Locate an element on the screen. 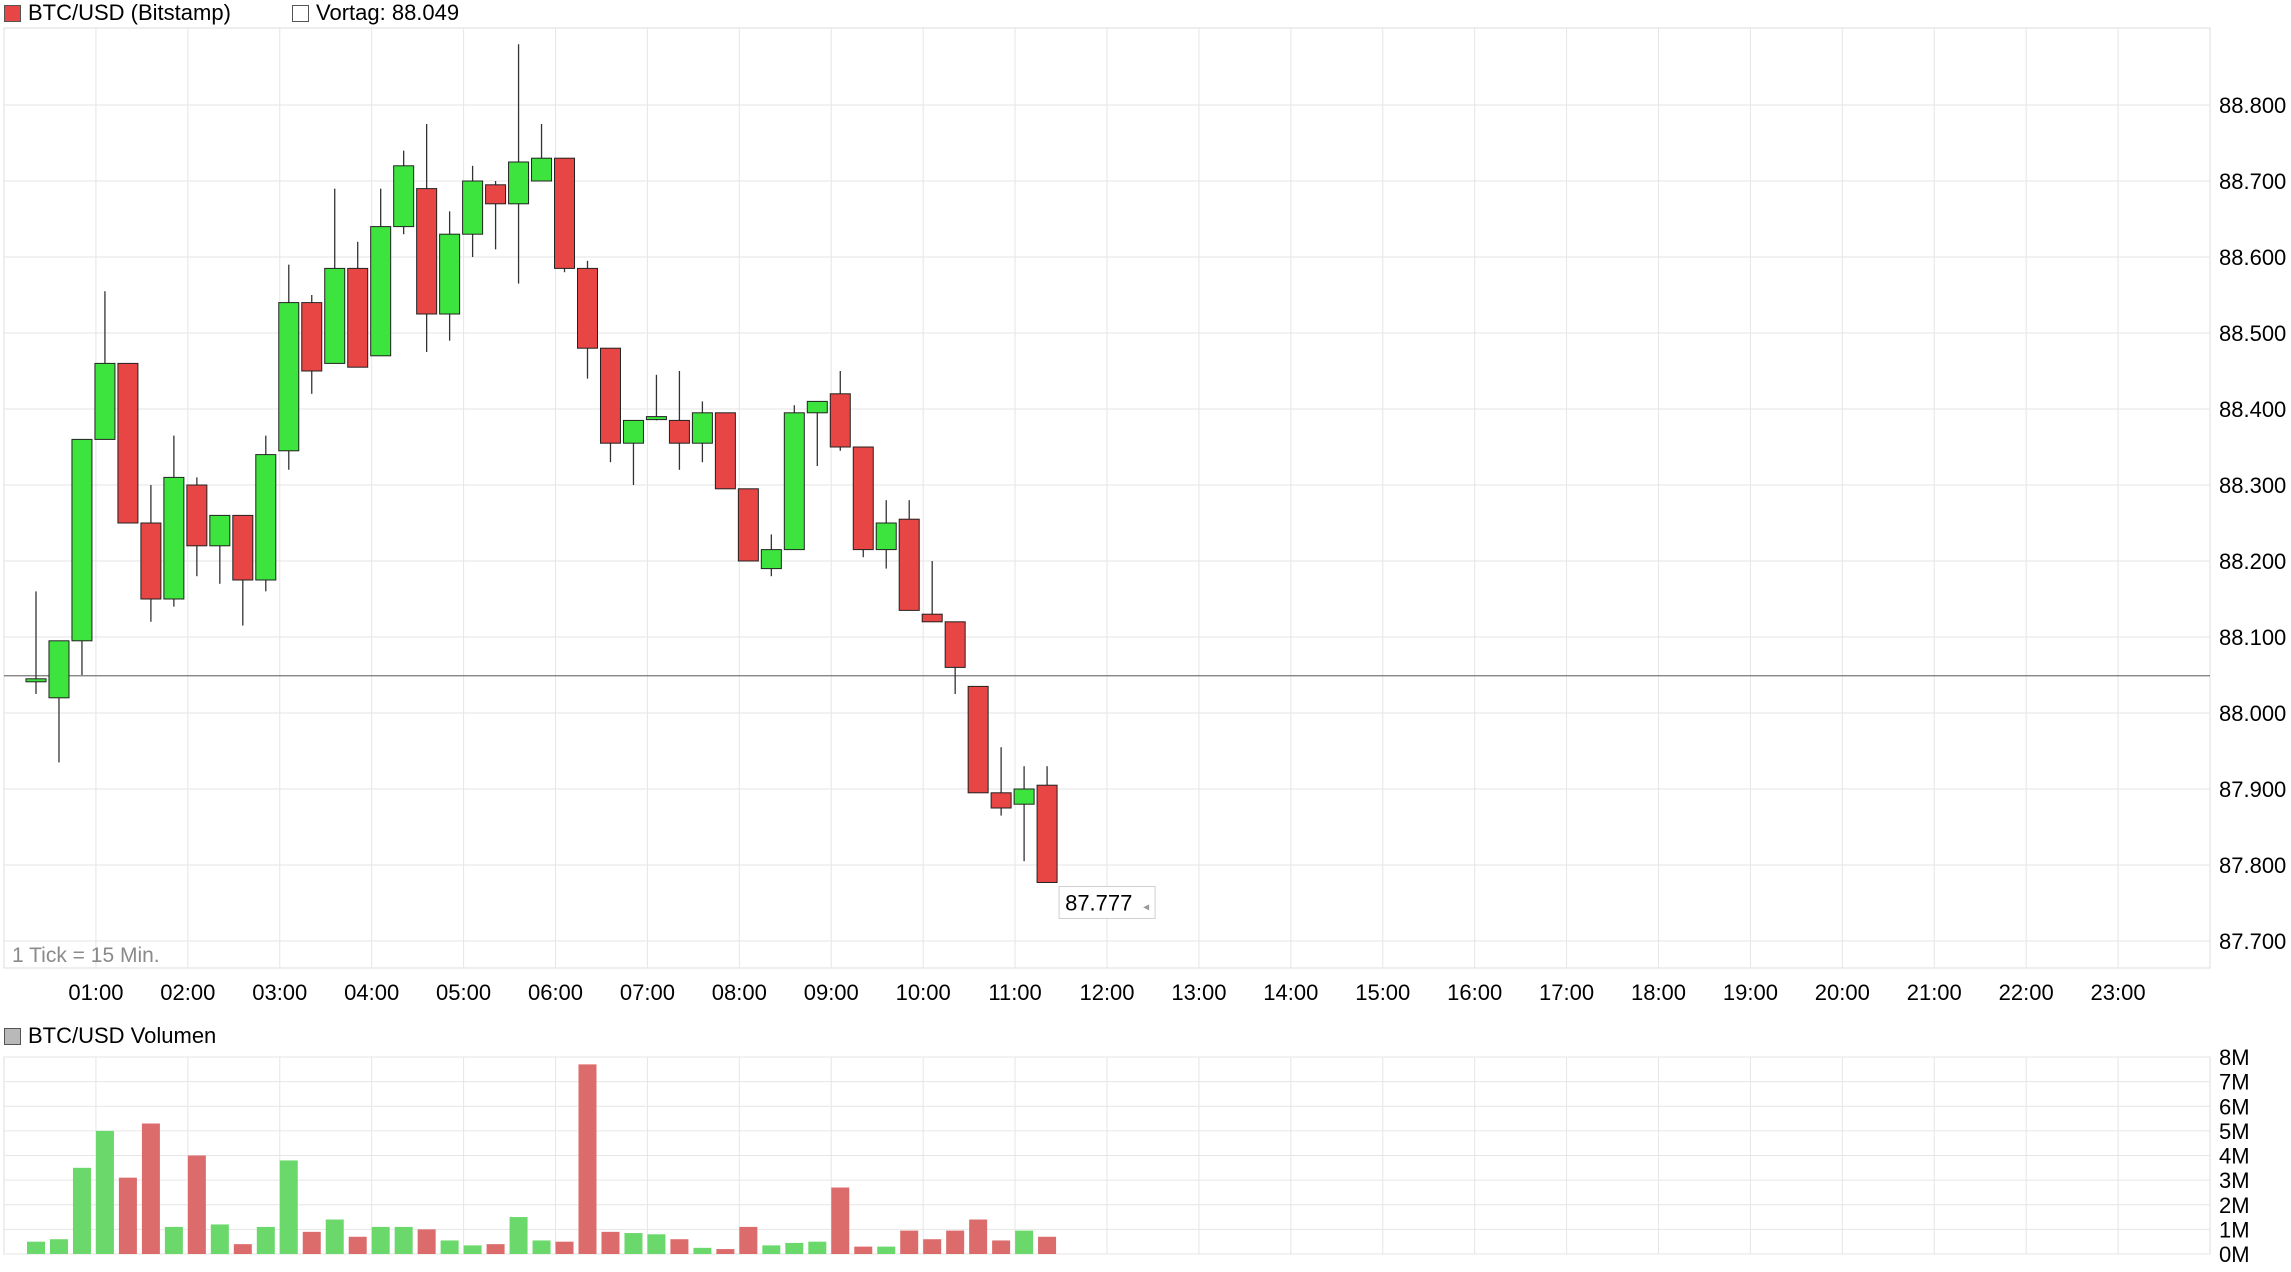  time-tick-label: 16:00 is located at coordinates (1474, 992).